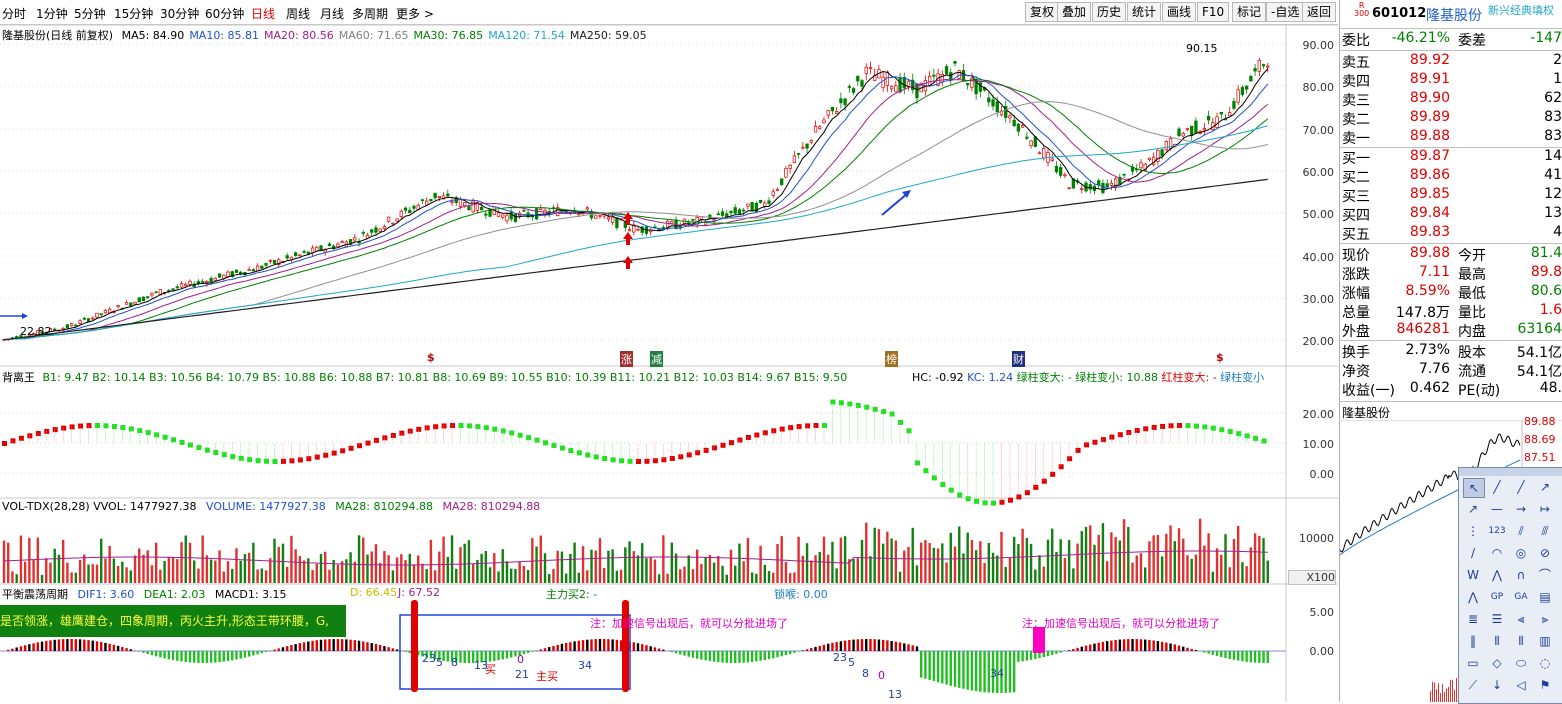  Describe the element at coordinates (1213, 12) in the screenshot. I see `f10-button: F10` at that location.